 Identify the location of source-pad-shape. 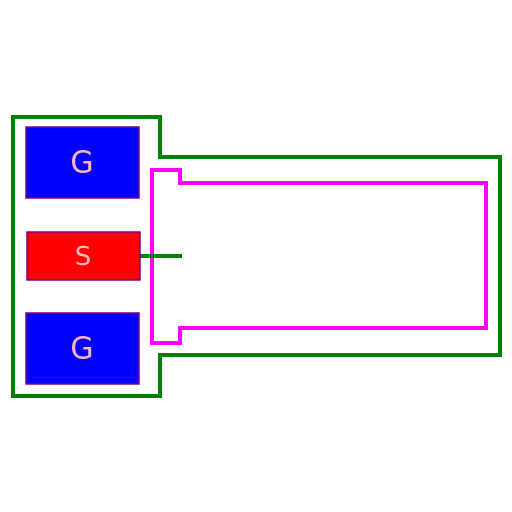
(83, 256).